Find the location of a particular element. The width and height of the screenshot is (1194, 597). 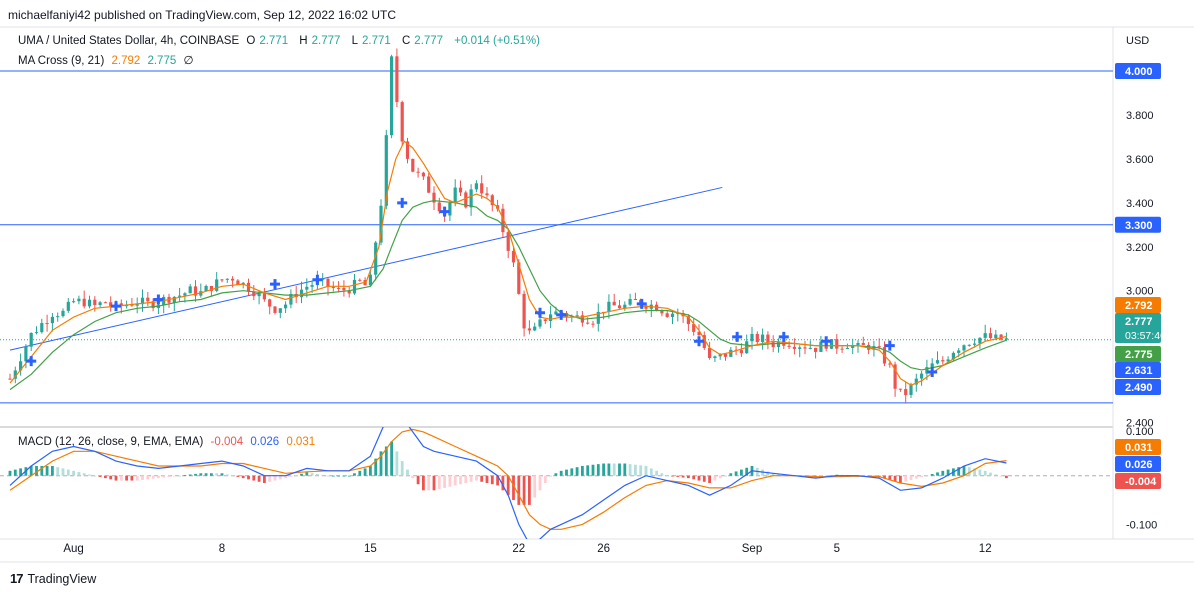

price-tag: 2.777 is located at coordinates (1139, 322).